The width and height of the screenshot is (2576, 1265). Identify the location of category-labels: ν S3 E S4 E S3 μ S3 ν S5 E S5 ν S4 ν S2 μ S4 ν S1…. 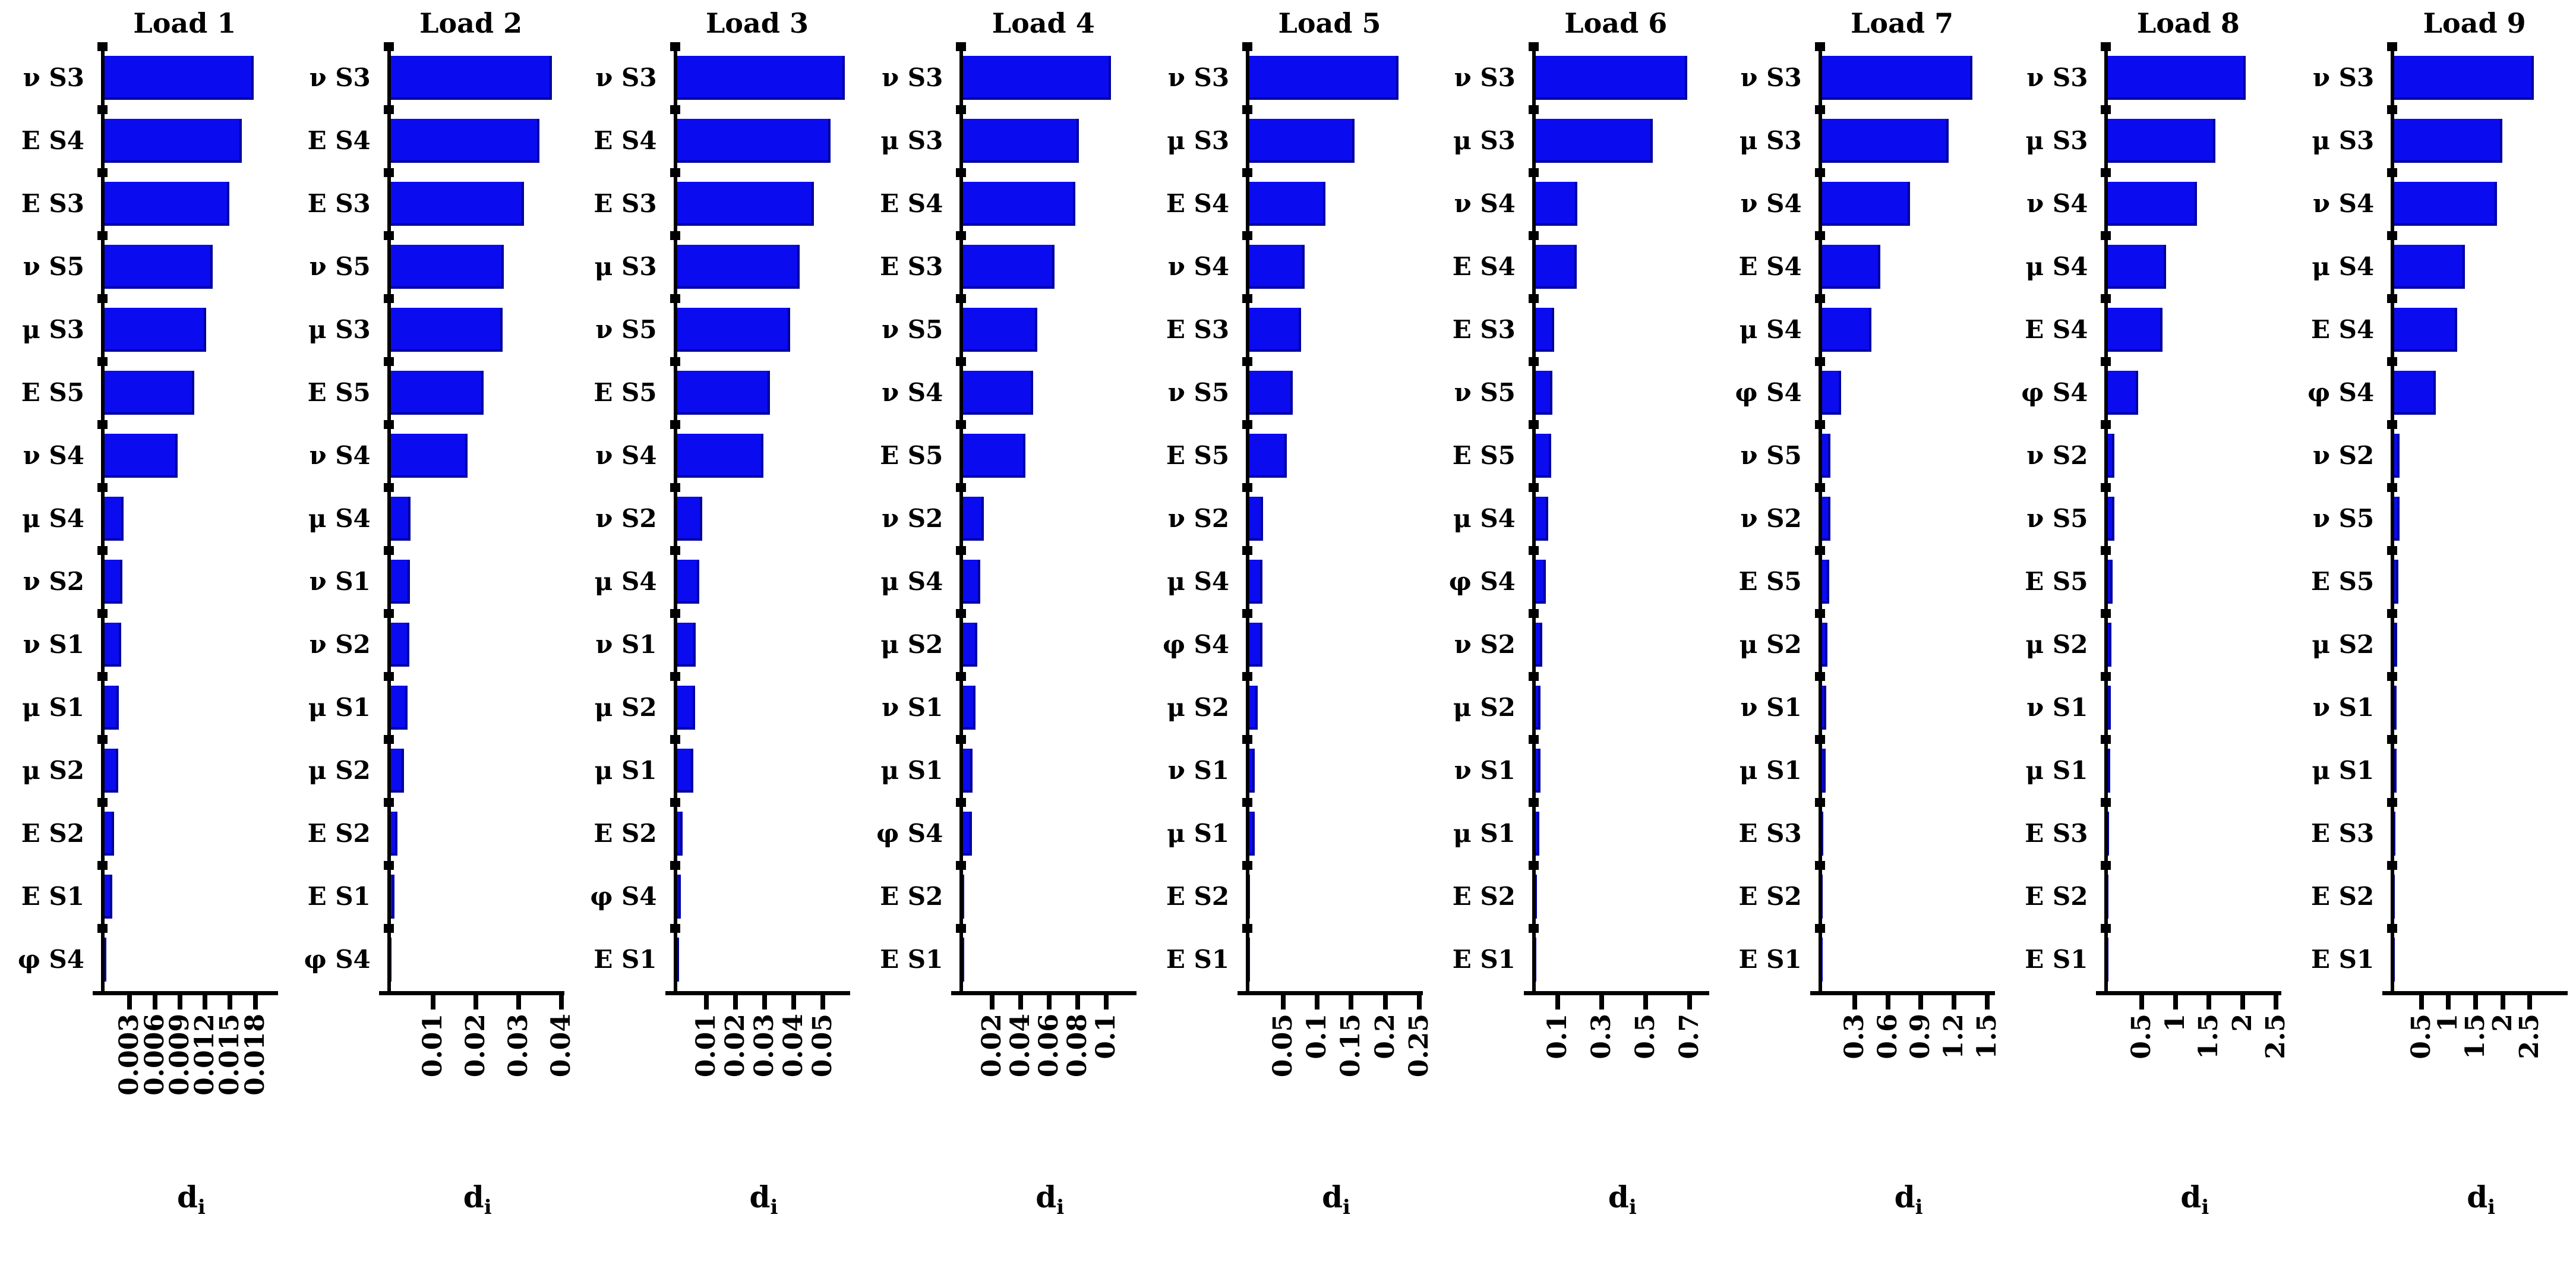
(620, 518).